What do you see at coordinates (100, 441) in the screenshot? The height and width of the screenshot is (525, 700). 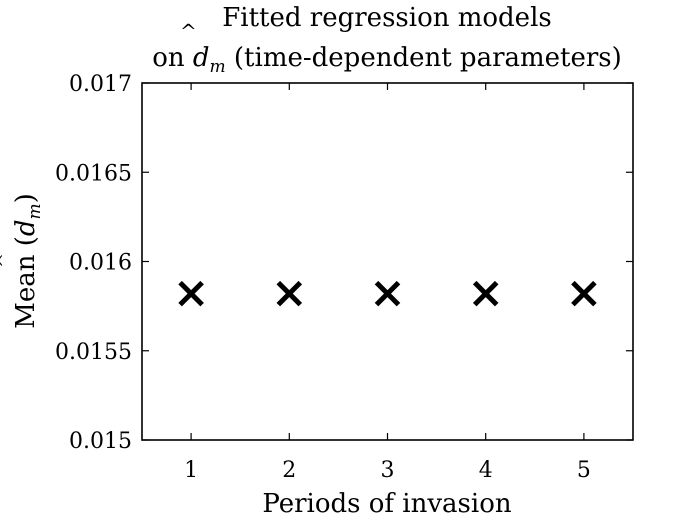 I see `y-tick-label: 0.015` at bounding box center [100, 441].